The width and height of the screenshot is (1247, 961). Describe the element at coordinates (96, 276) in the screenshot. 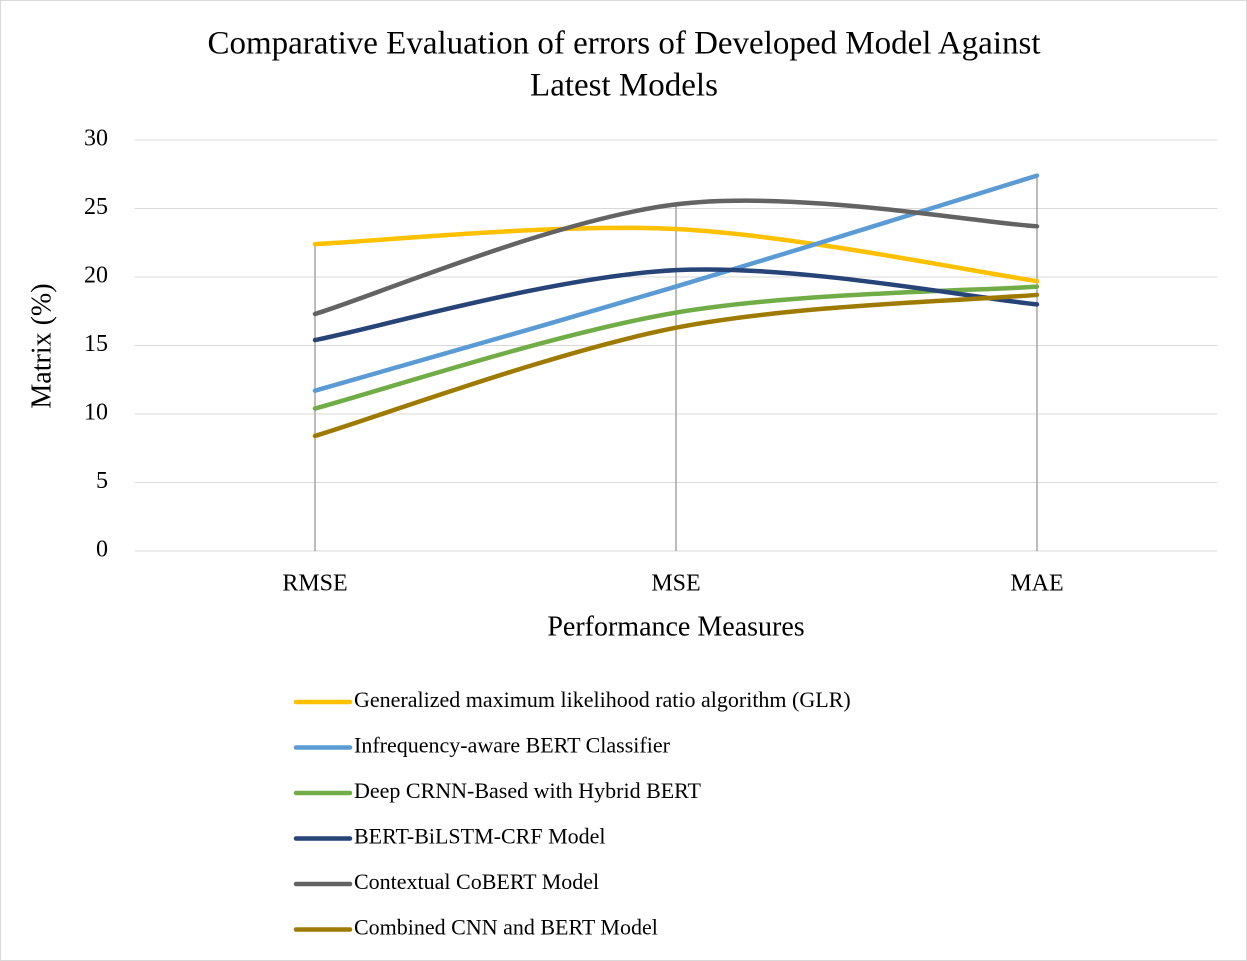

I see `y-tick-label: 20` at that location.